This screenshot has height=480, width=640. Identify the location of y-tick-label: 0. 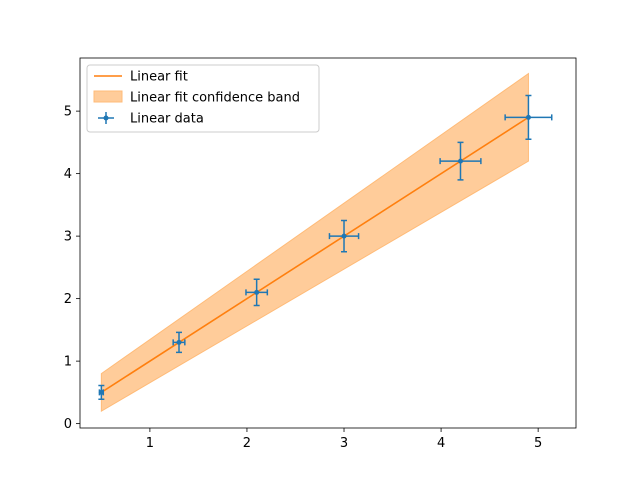
(68, 424).